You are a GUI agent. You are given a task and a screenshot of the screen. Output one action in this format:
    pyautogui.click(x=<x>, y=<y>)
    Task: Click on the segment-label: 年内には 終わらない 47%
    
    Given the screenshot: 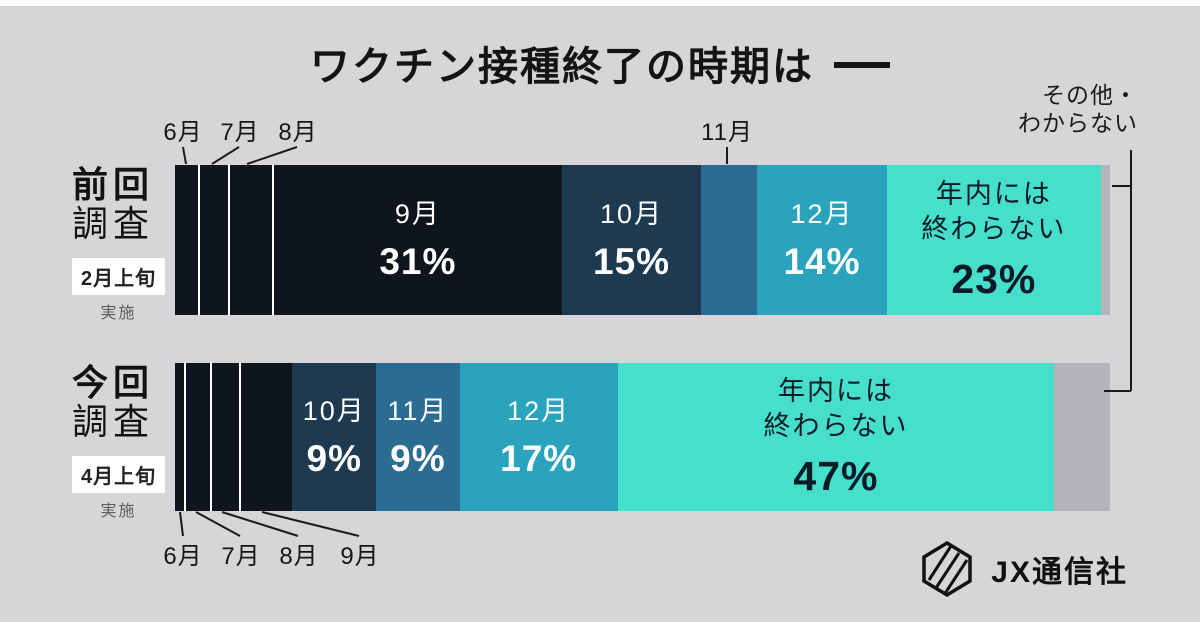 What is the action you would take?
    pyautogui.click(x=836, y=437)
    